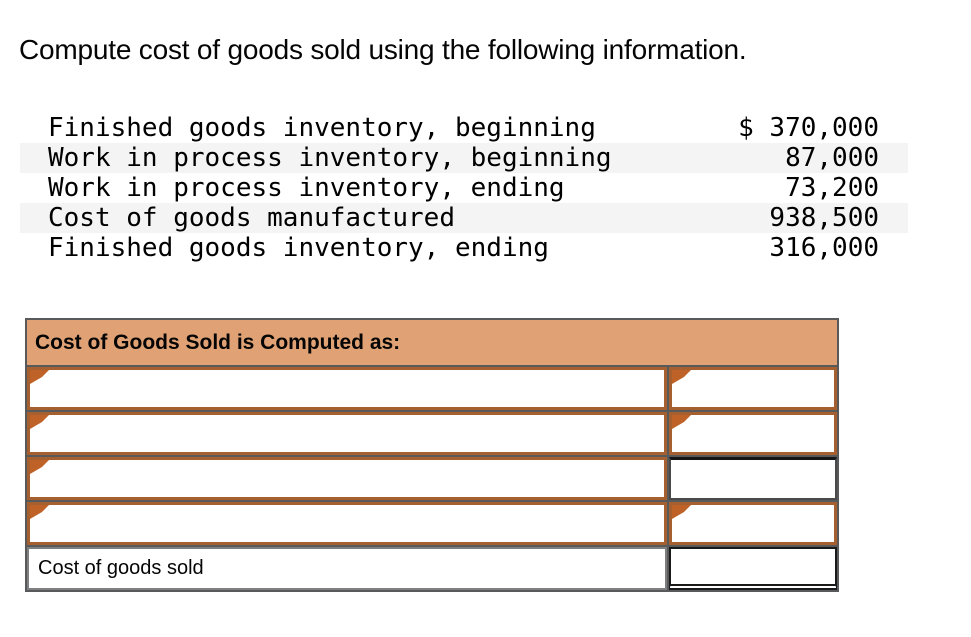  What do you see at coordinates (347, 523) in the screenshot?
I see `answer-dropdown-cell-row4` at bounding box center [347, 523].